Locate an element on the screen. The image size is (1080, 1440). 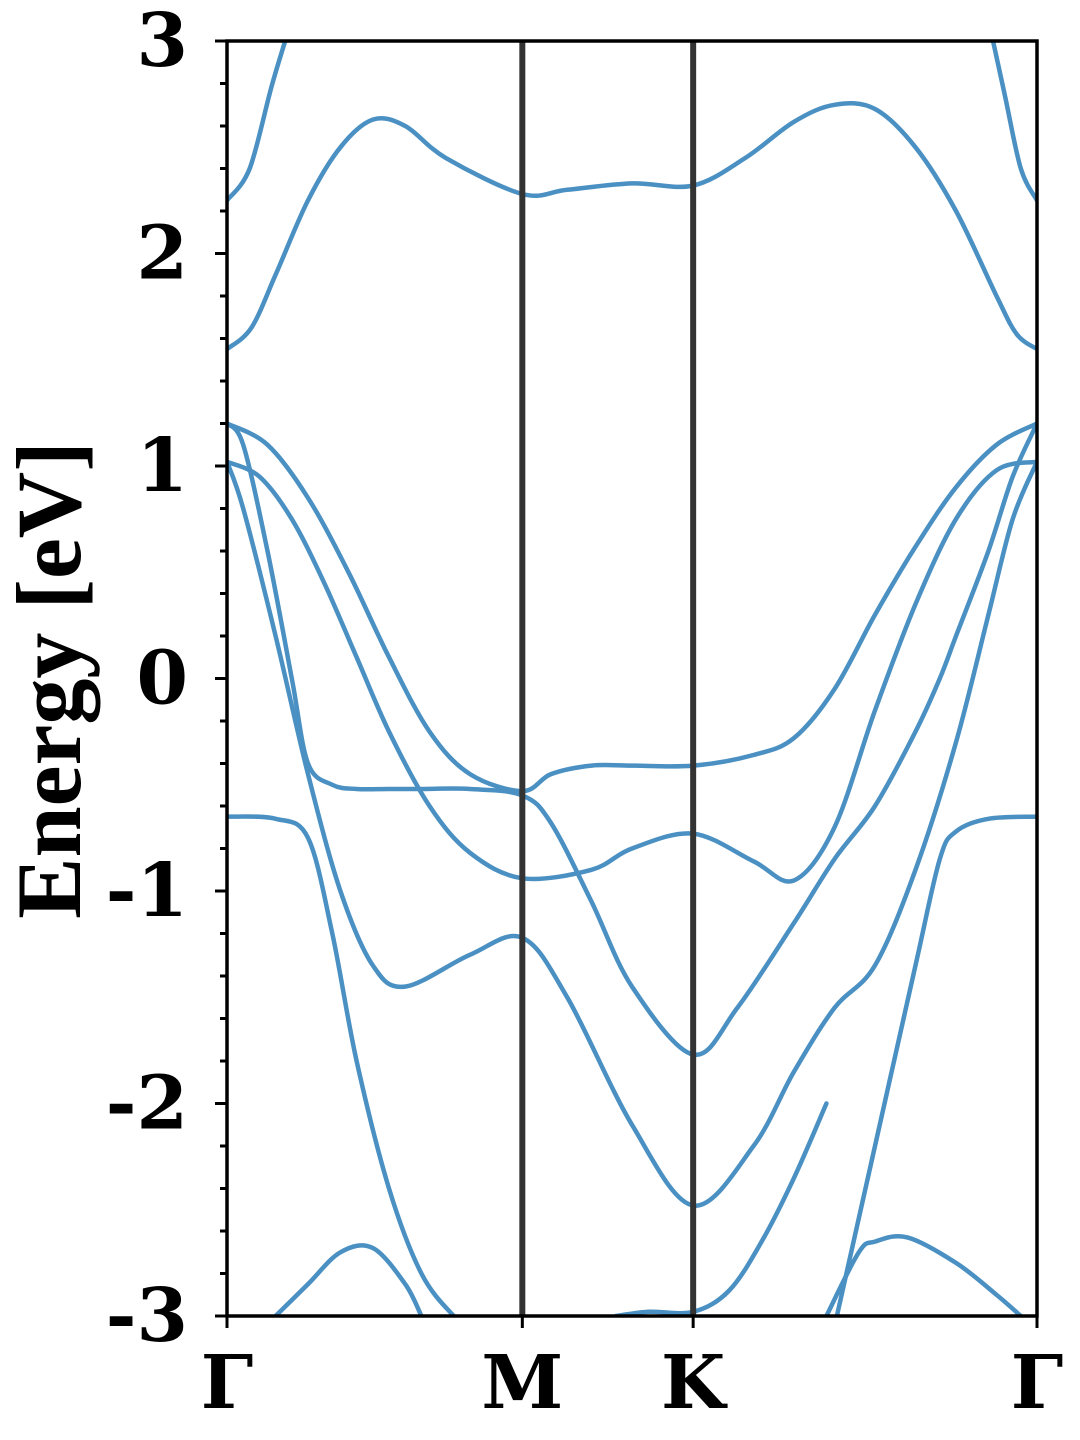
y-tick-label: -3 is located at coordinates (147, 1316).